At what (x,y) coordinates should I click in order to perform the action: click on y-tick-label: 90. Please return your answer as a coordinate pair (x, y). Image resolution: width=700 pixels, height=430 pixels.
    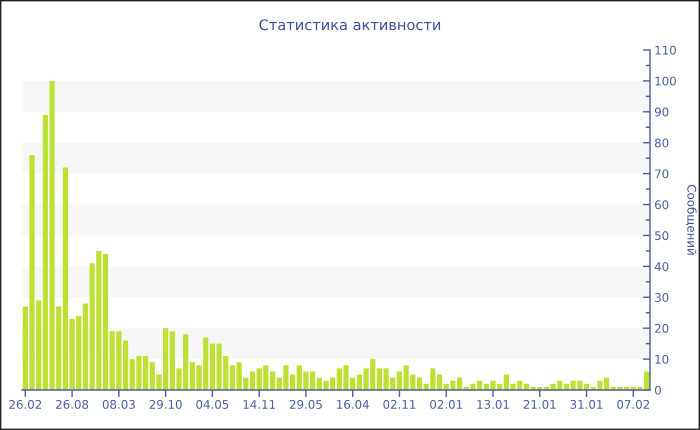
    Looking at the image, I should click on (661, 112).